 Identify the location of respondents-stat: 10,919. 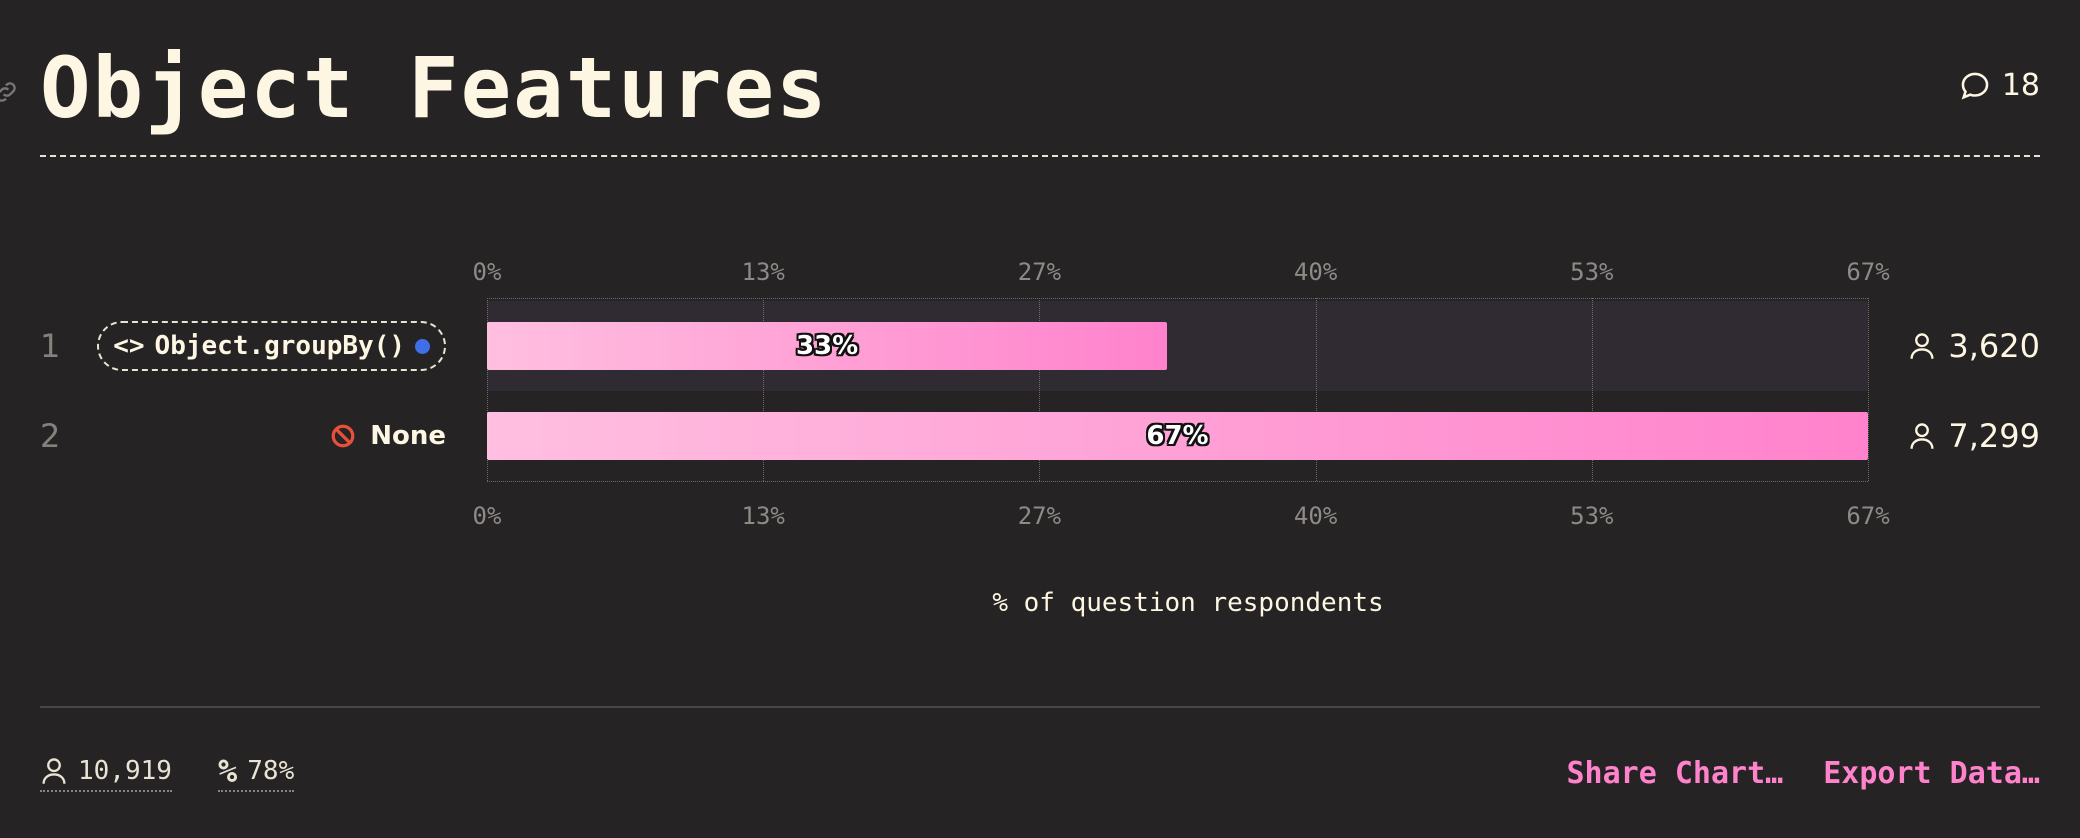
(106, 774).